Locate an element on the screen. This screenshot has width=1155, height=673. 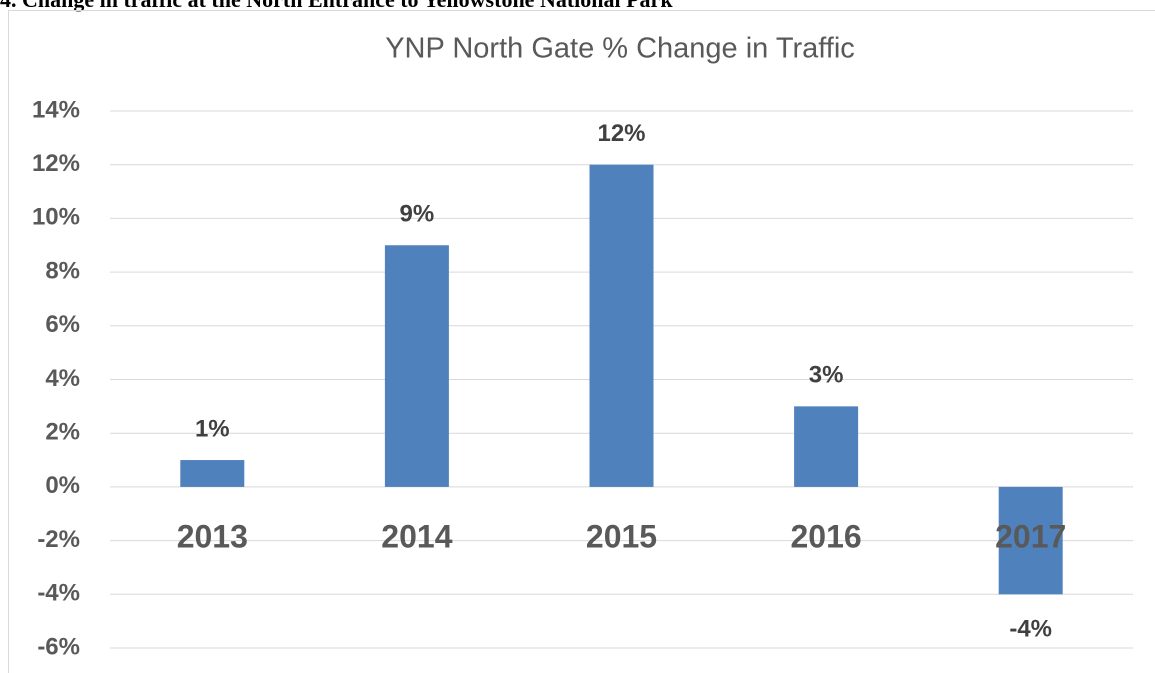
y-tick-label: 0% is located at coordinates (62, 485).